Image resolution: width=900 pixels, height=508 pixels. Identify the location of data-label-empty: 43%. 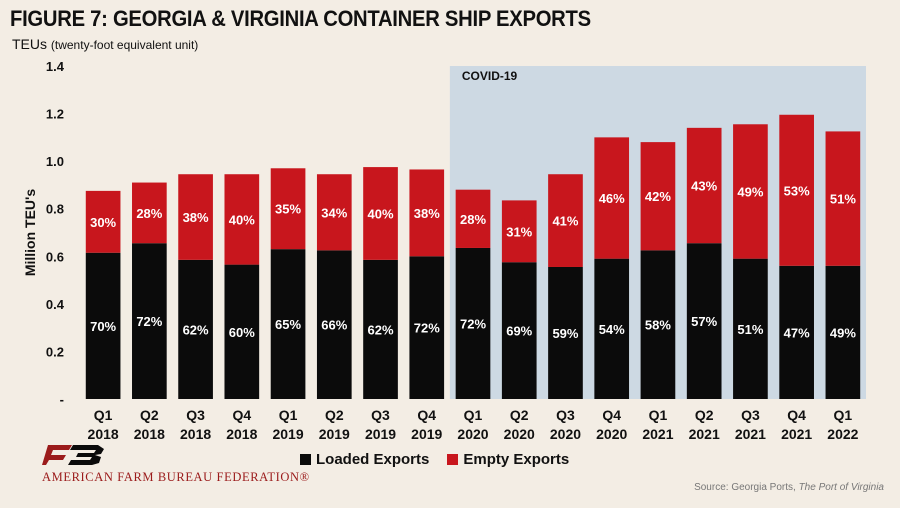
(704, 186).